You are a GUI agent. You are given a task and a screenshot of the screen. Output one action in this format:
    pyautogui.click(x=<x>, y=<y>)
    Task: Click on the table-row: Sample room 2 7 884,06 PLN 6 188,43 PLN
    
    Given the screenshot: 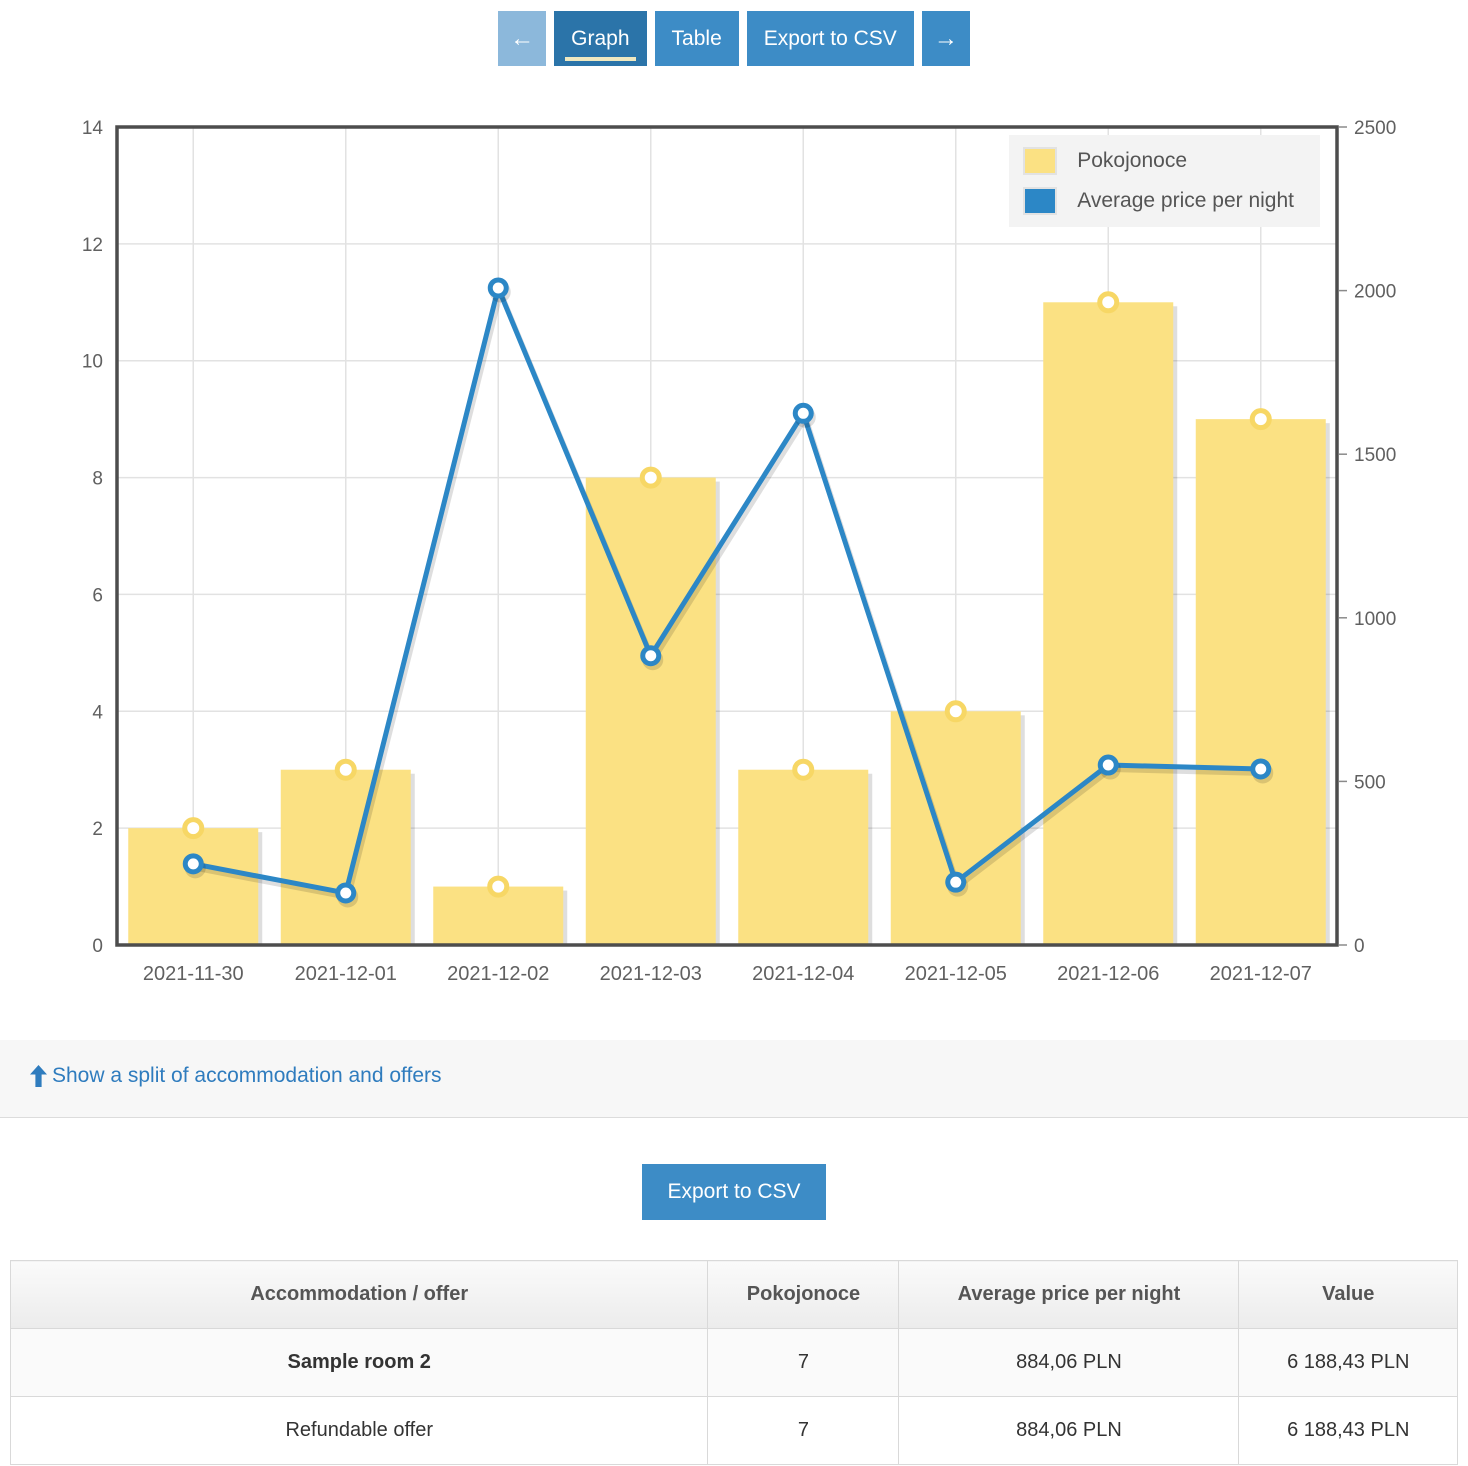 What is the action you would take?
    pyautogui.click(x=733, y=1362)
    